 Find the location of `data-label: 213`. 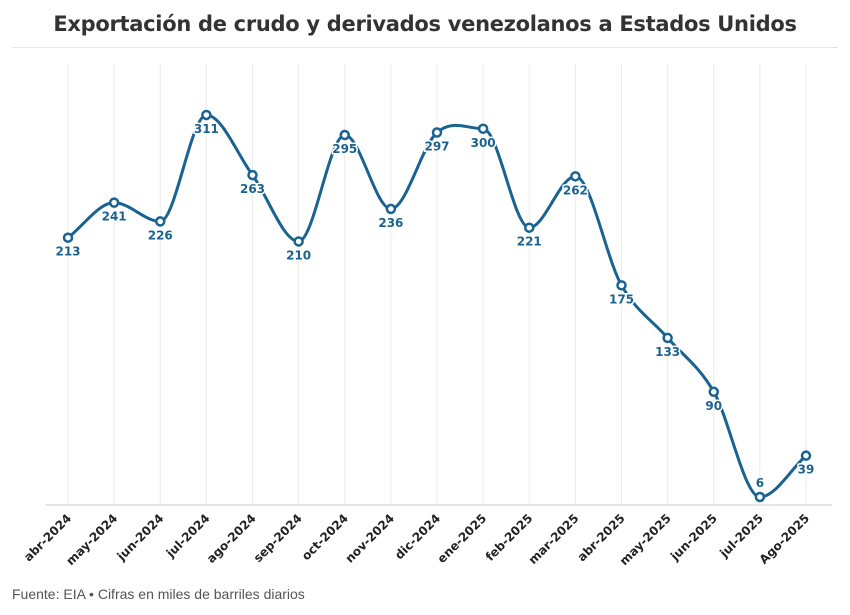

data-label: 213 is located at coordinates (67, 252).